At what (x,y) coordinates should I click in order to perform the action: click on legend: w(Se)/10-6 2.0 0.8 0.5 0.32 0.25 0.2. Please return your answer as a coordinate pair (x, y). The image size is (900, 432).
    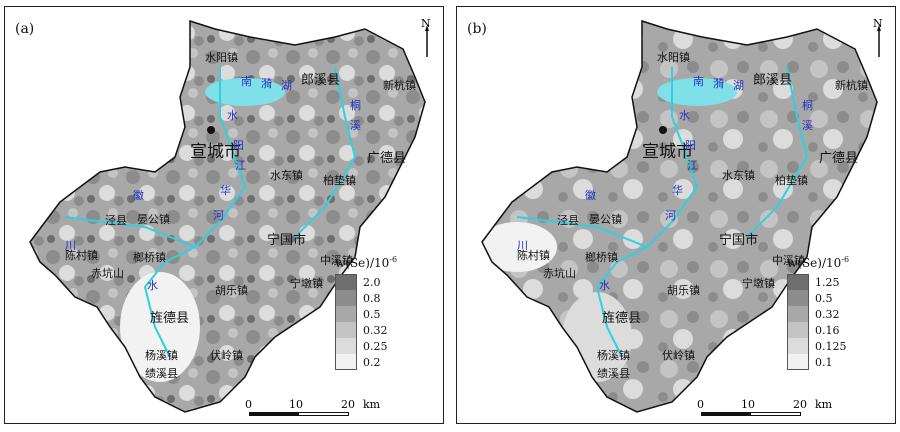
    Looking at the image, I should click on (385, 312).